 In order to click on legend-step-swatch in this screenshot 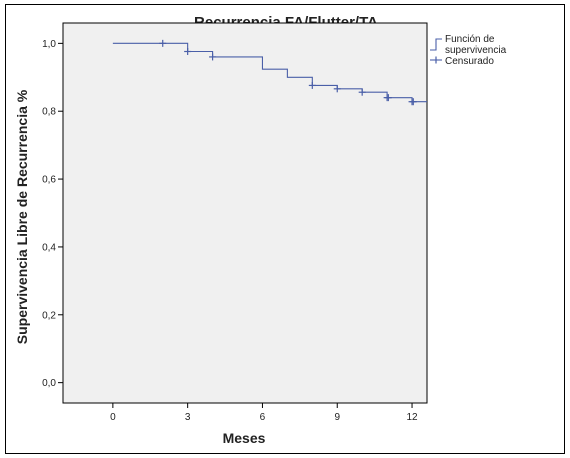, I will do `click(436, 44)`.